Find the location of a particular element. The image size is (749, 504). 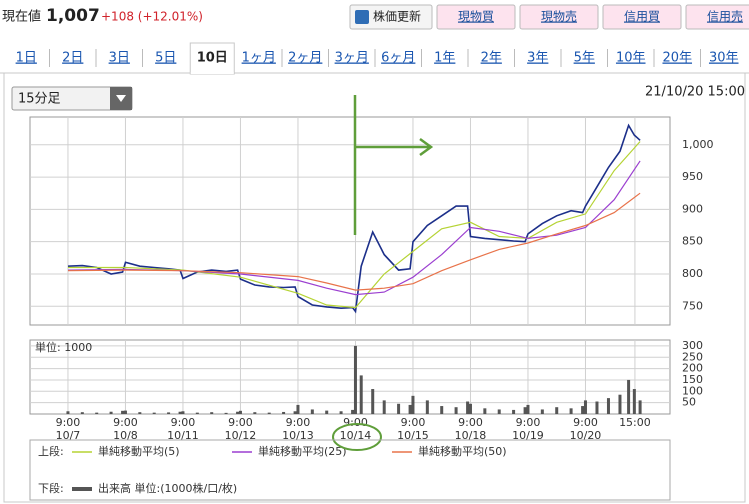

timestamp: 21/10/20 15:00 is located at coordinates (695, 92).